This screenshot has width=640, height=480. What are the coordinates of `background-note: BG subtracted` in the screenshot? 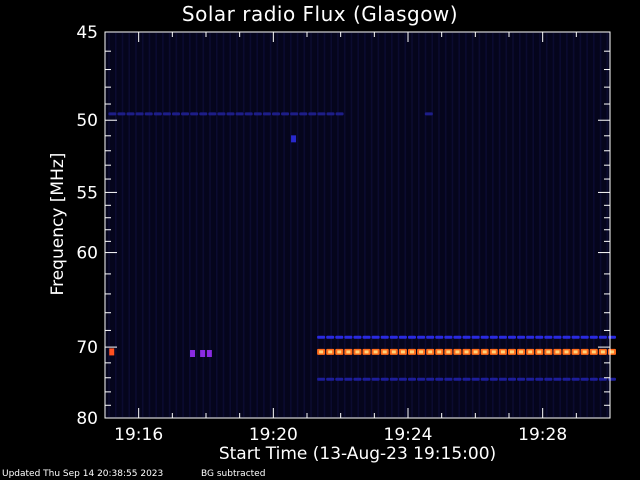 It's located at (233, 474).